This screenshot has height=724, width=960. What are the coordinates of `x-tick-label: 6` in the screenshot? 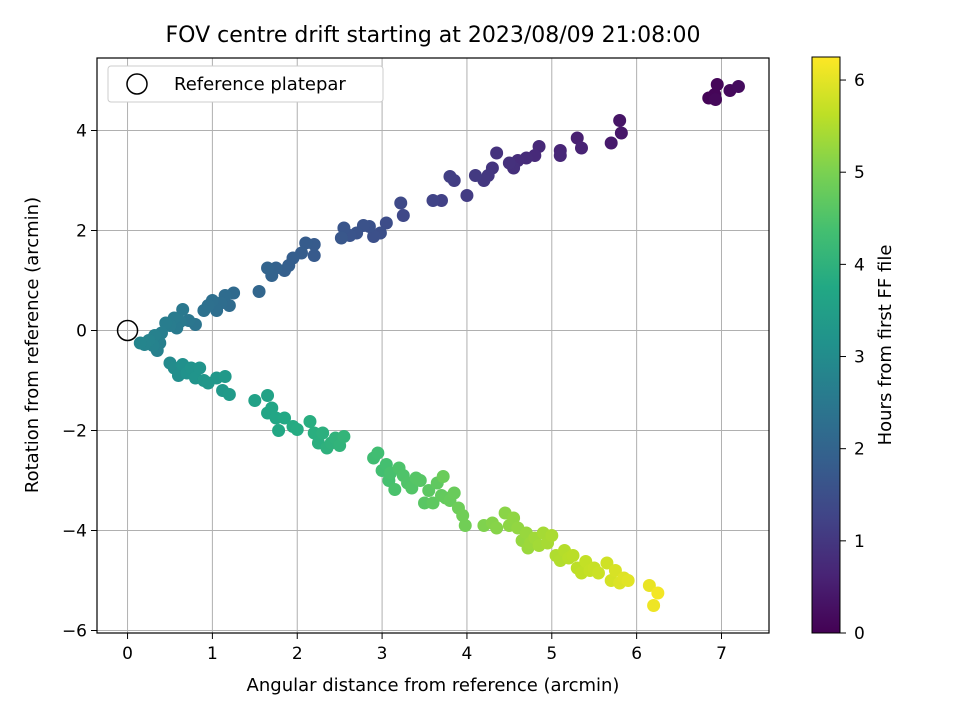 It's located at (636, 654).